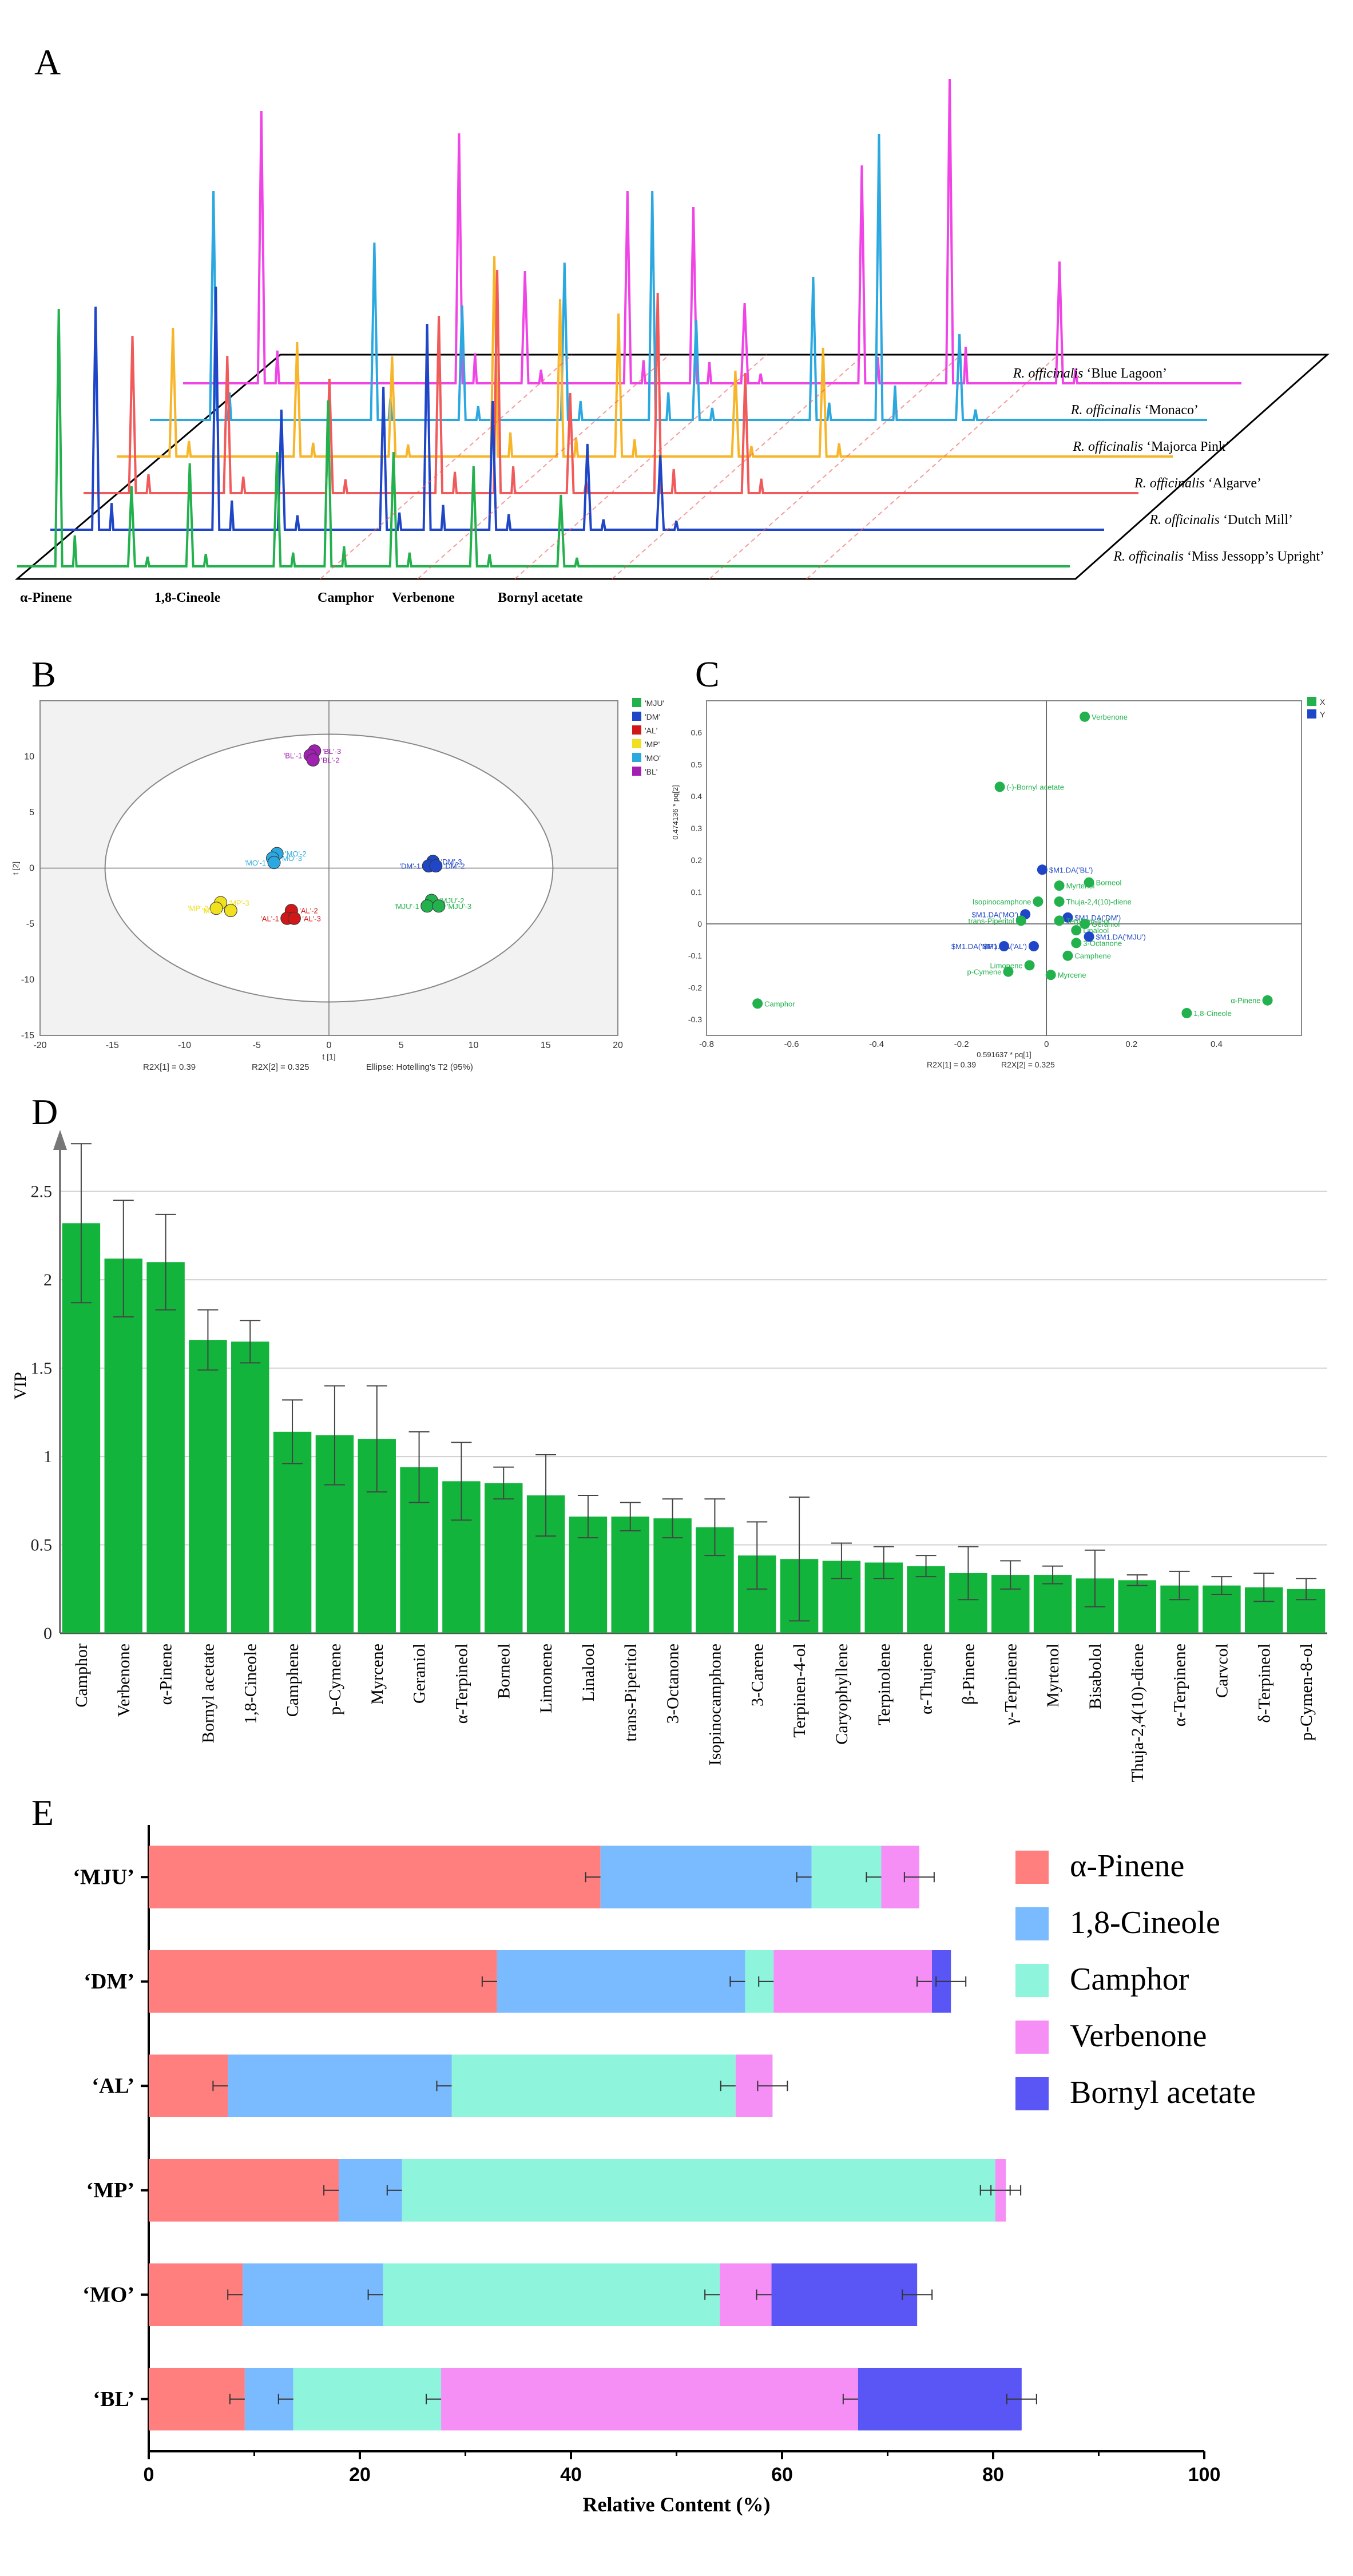 This screenshot has height=2576, width=1353. Describe the element at coordinates (47, 1280) in the screenshot. I see `y-tick-label: 2` at that location.